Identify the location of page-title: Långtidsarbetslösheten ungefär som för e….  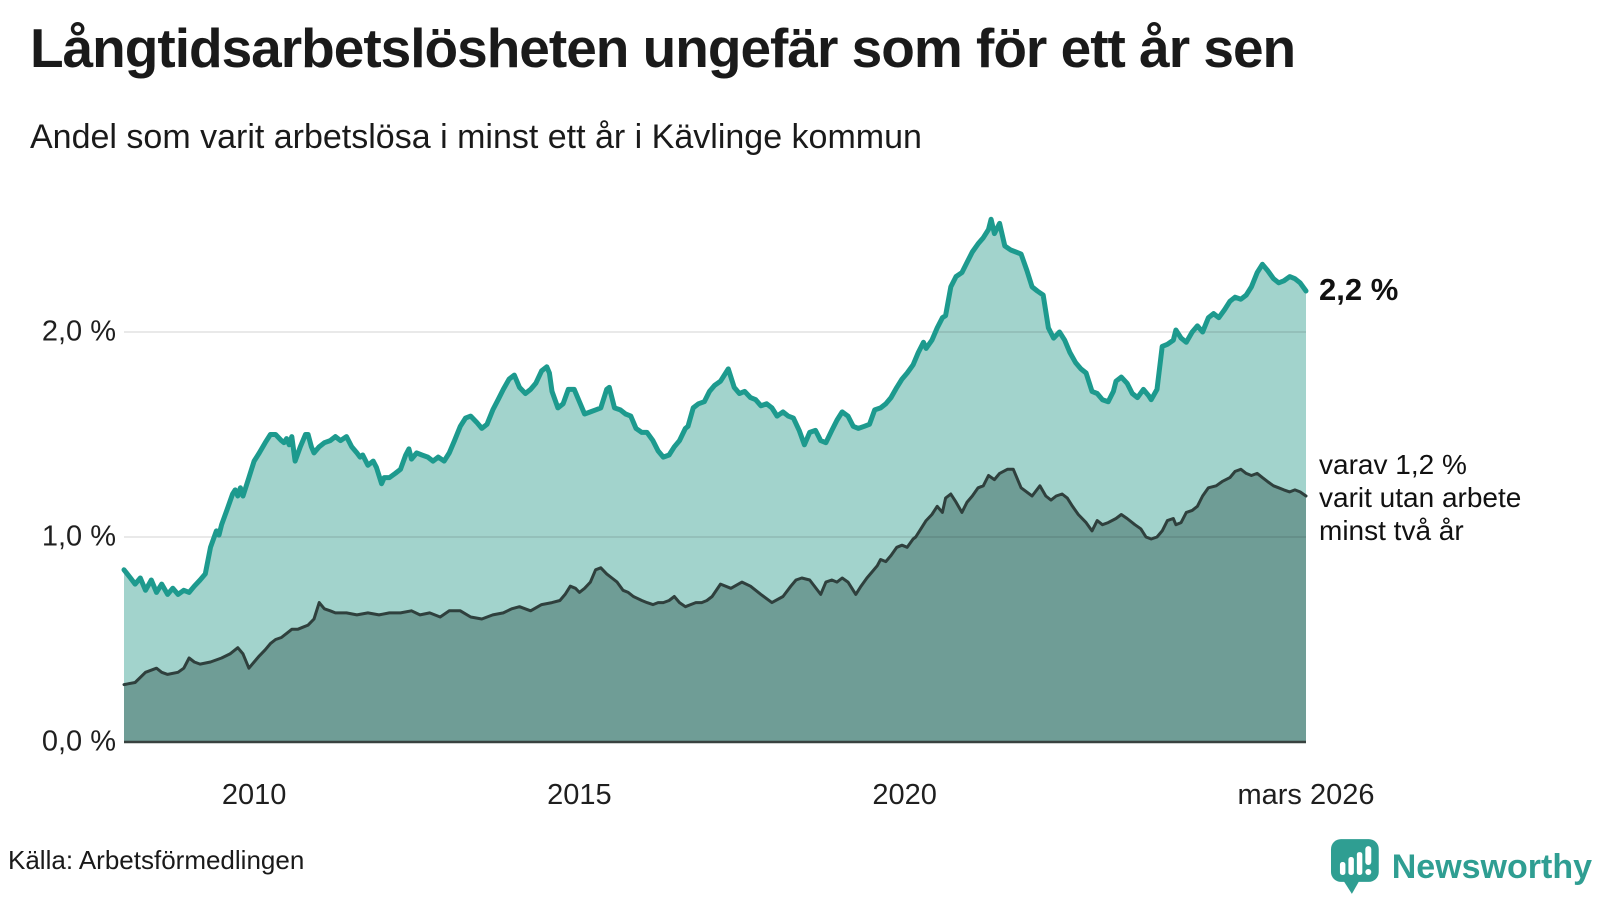
(663, 48).